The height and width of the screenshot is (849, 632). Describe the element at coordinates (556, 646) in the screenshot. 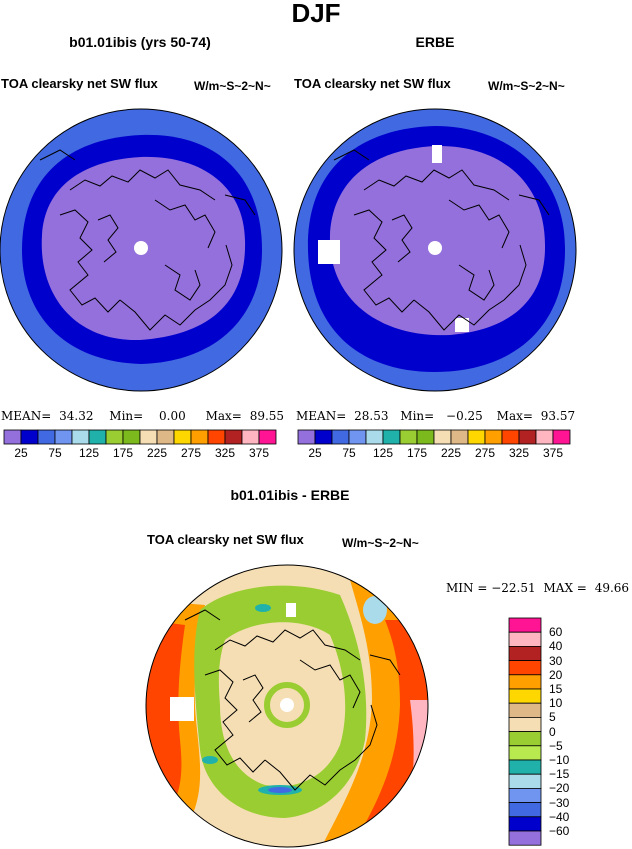

I see `colorbar-tick-label: 40` at that location.